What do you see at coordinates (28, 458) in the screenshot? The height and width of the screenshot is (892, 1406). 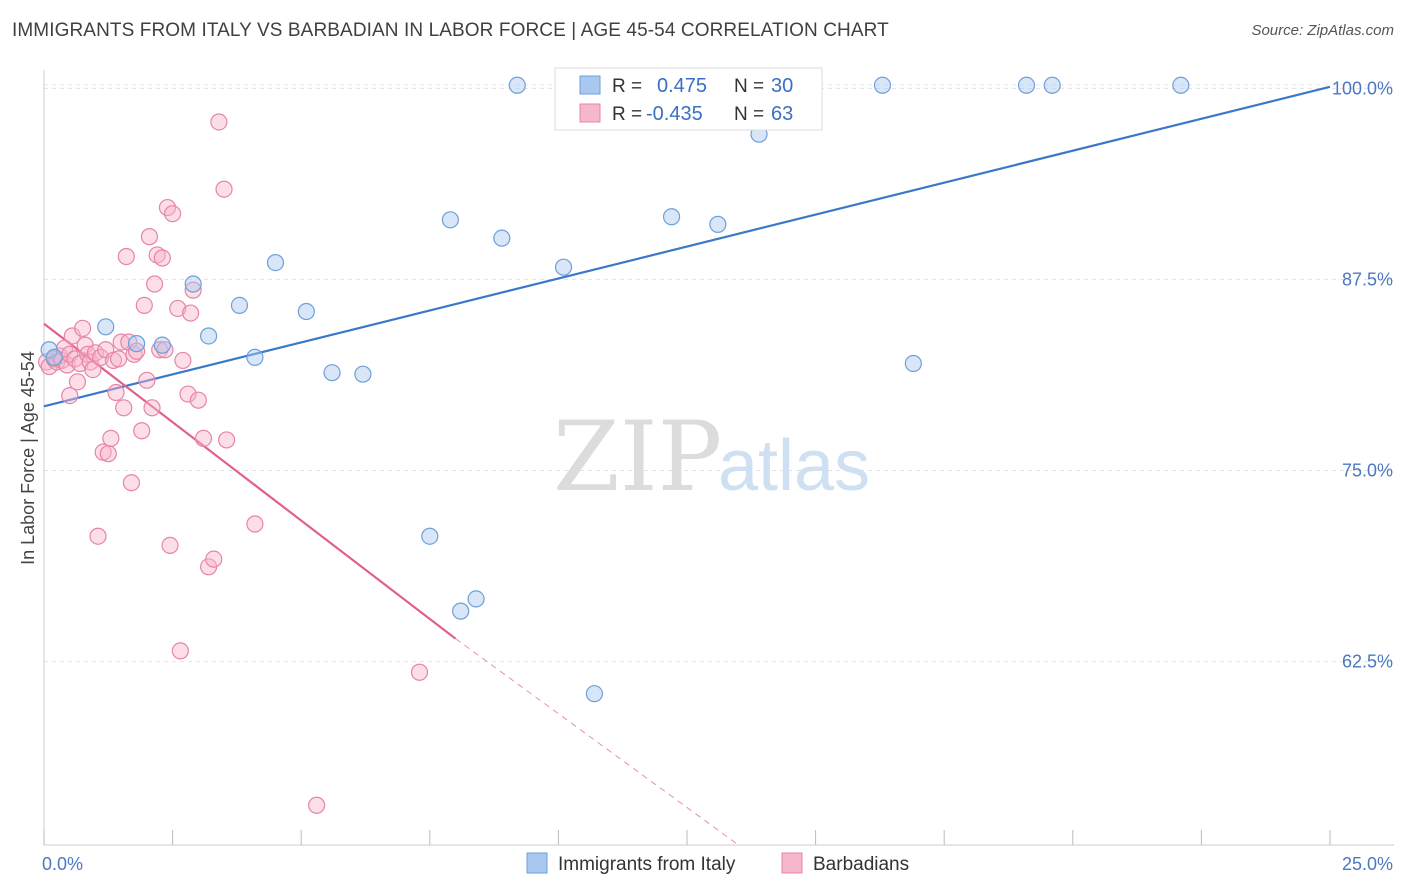 I see `y-axis-label: In Labor Force | Age 45-54` at bounding box center [28, 458].